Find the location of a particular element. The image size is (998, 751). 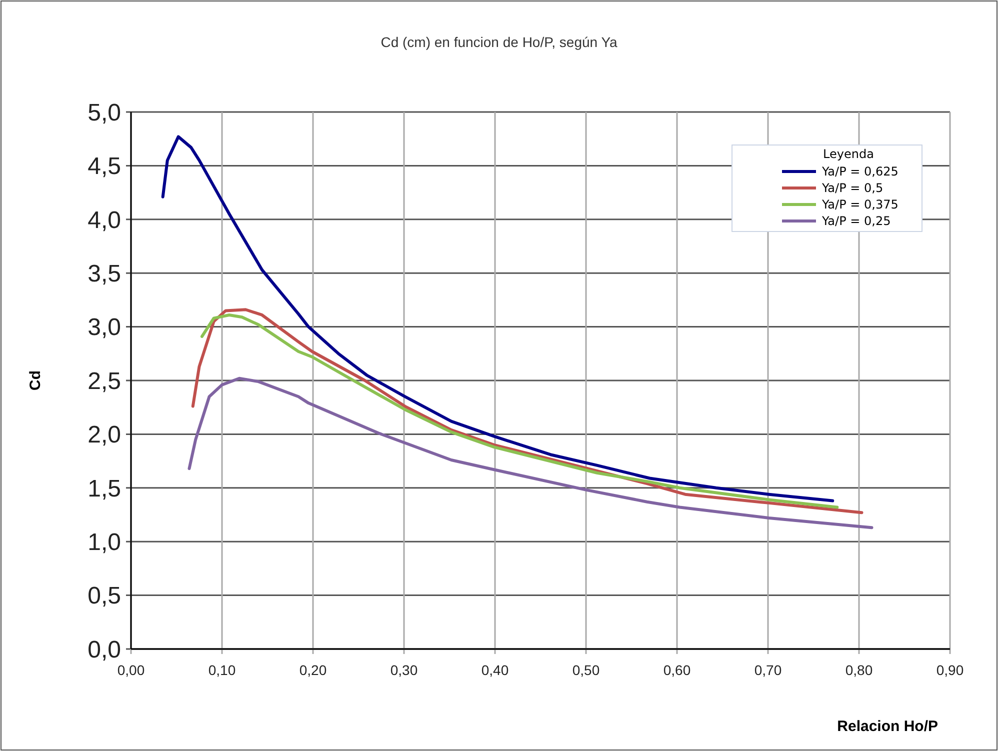

x-tick-label: 0,50 is located at coordinates (586, 670).